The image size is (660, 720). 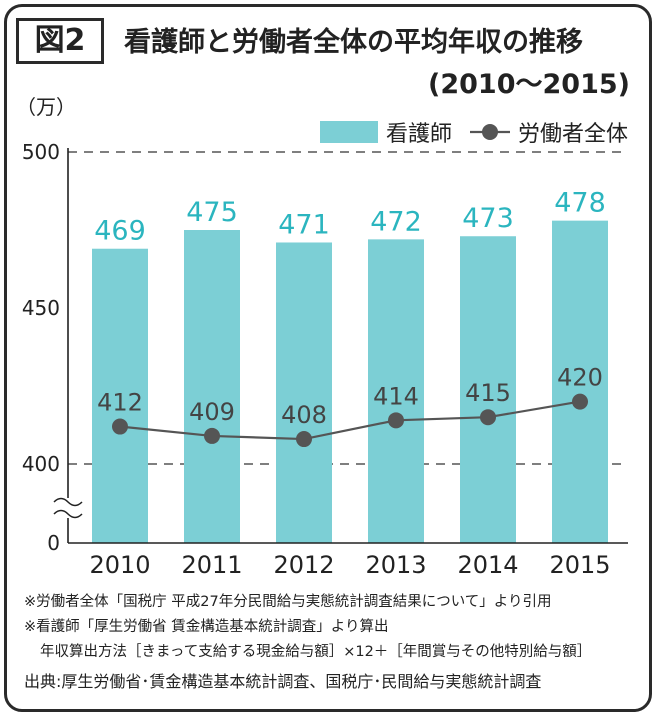 What do you see at coordinates (303, 565) in the screenshot?
I see `x-tick-label: 2012` at bounding box center [303, 565].